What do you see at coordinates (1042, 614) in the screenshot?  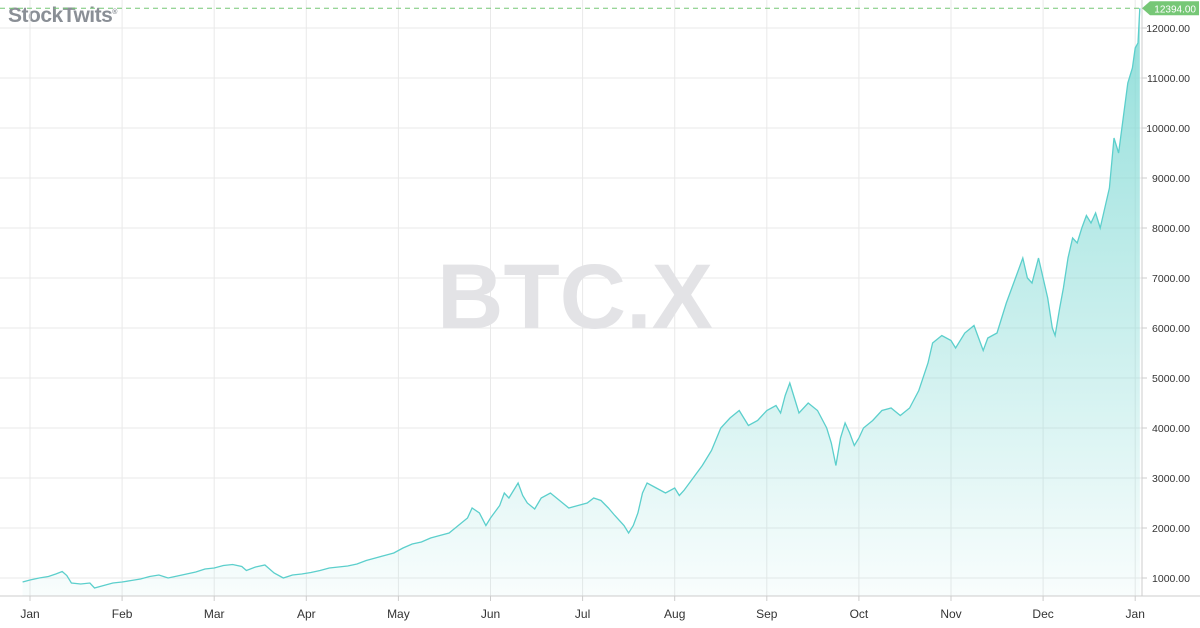 I see `x-tick-label: Dec` at bounding box center [1042, 614].